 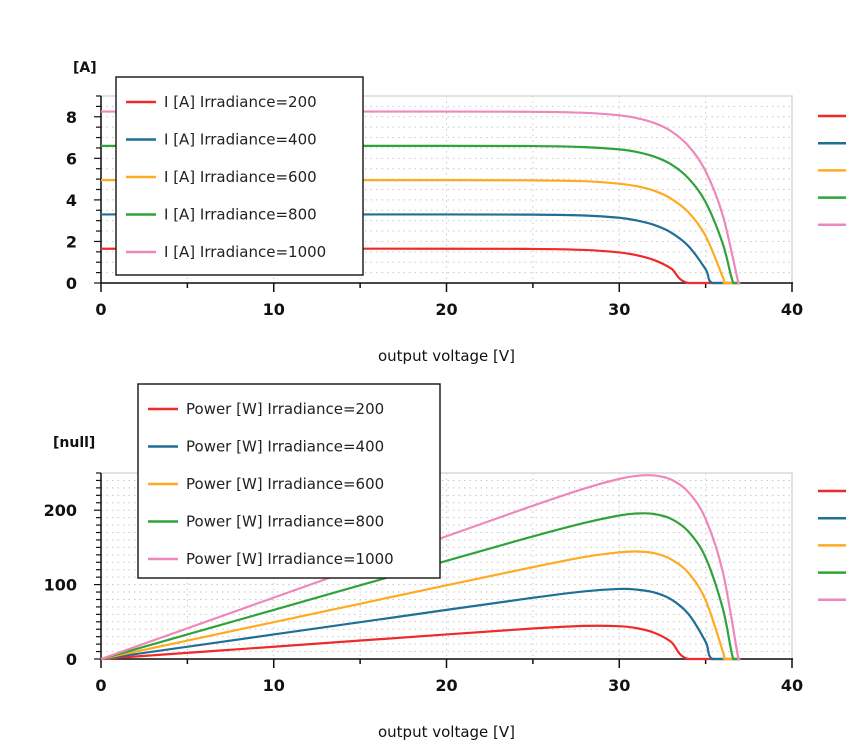 I want to click on y-axis-label: [null], so click(x=74, y=443).